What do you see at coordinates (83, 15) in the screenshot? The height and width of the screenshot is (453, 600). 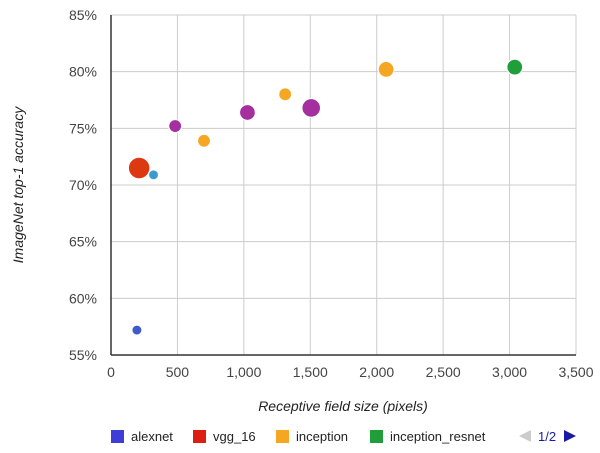 I see `y-tick-label: 85%` at bounding box center [83, 15].